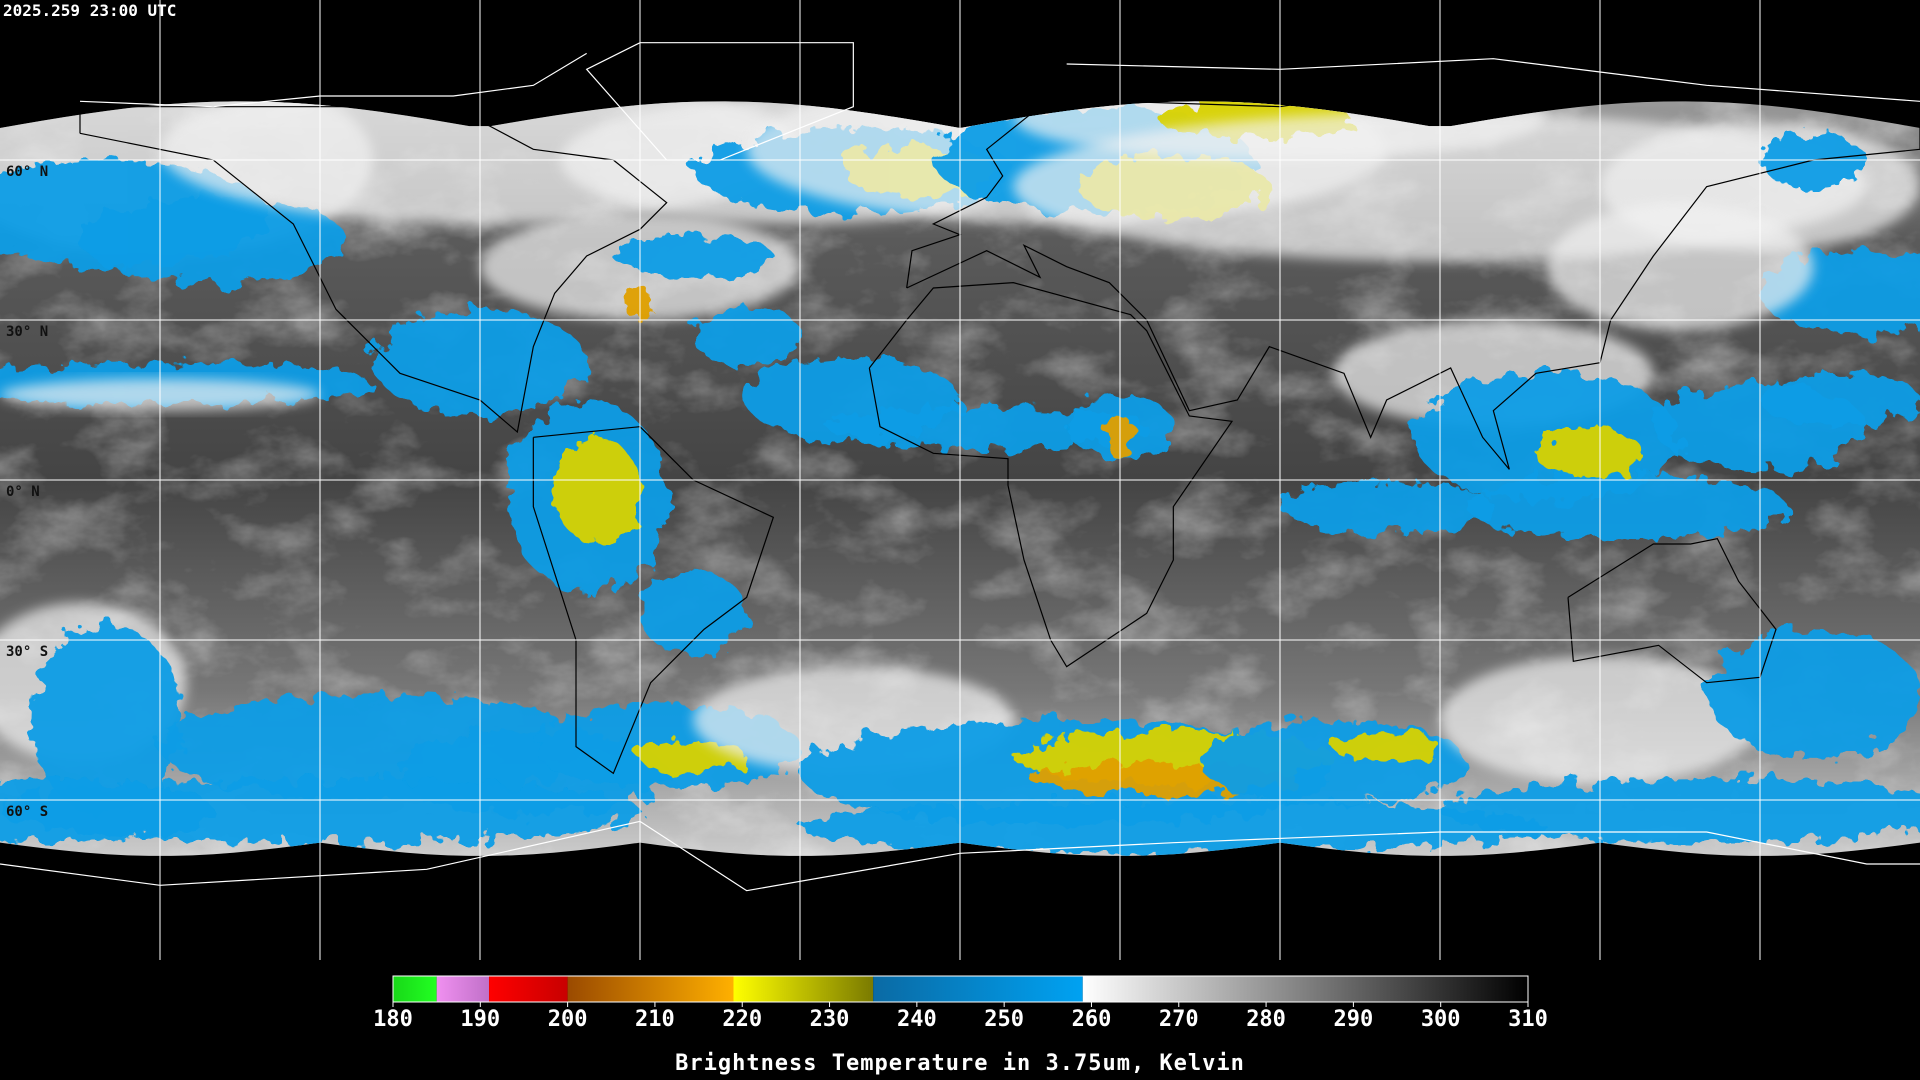 This screenshot has width=1920, height=1080. I want to click on latitude-label: 0° N, so click(23, 492).